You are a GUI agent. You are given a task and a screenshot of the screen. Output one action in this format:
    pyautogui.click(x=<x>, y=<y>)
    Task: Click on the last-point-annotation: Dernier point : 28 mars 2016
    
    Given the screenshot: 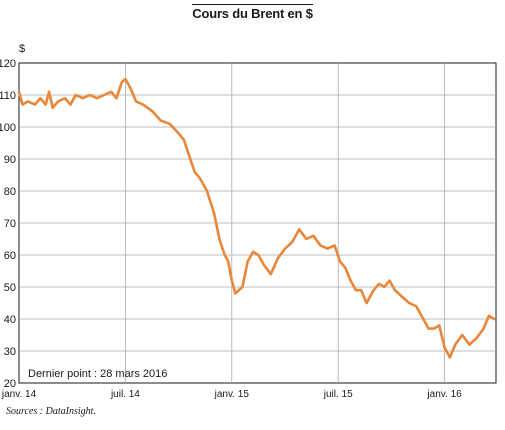 What is the action you would take?
    pyautogui.click(x=97, y=374)
    